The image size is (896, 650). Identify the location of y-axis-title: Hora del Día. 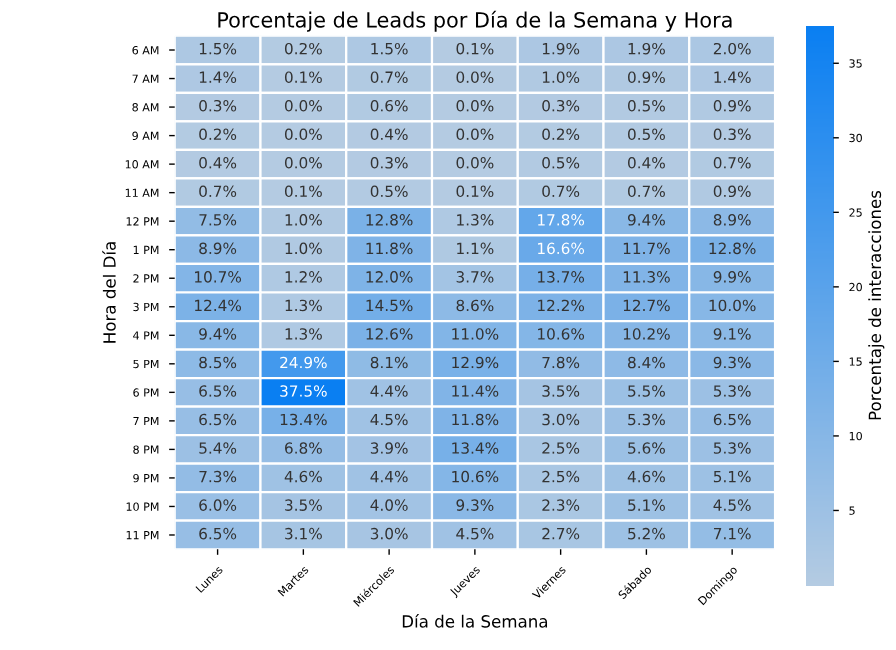
(109, 292).